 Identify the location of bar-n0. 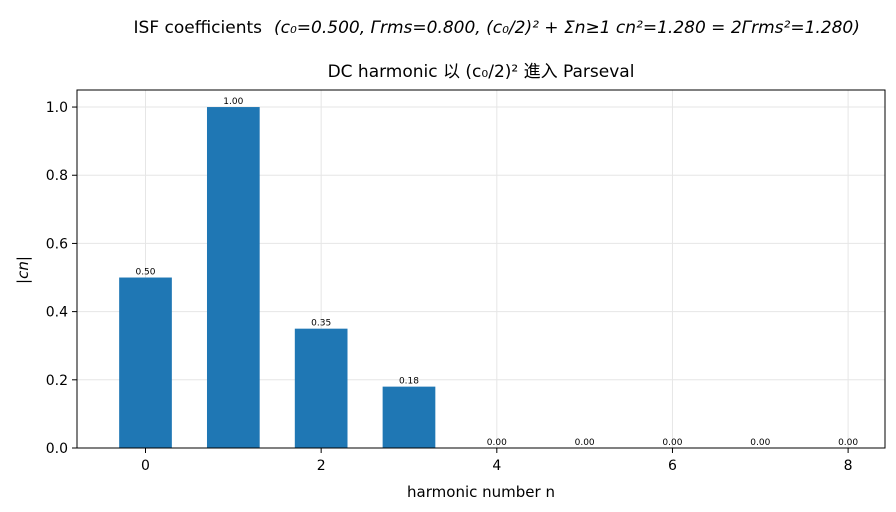
(145, 362).